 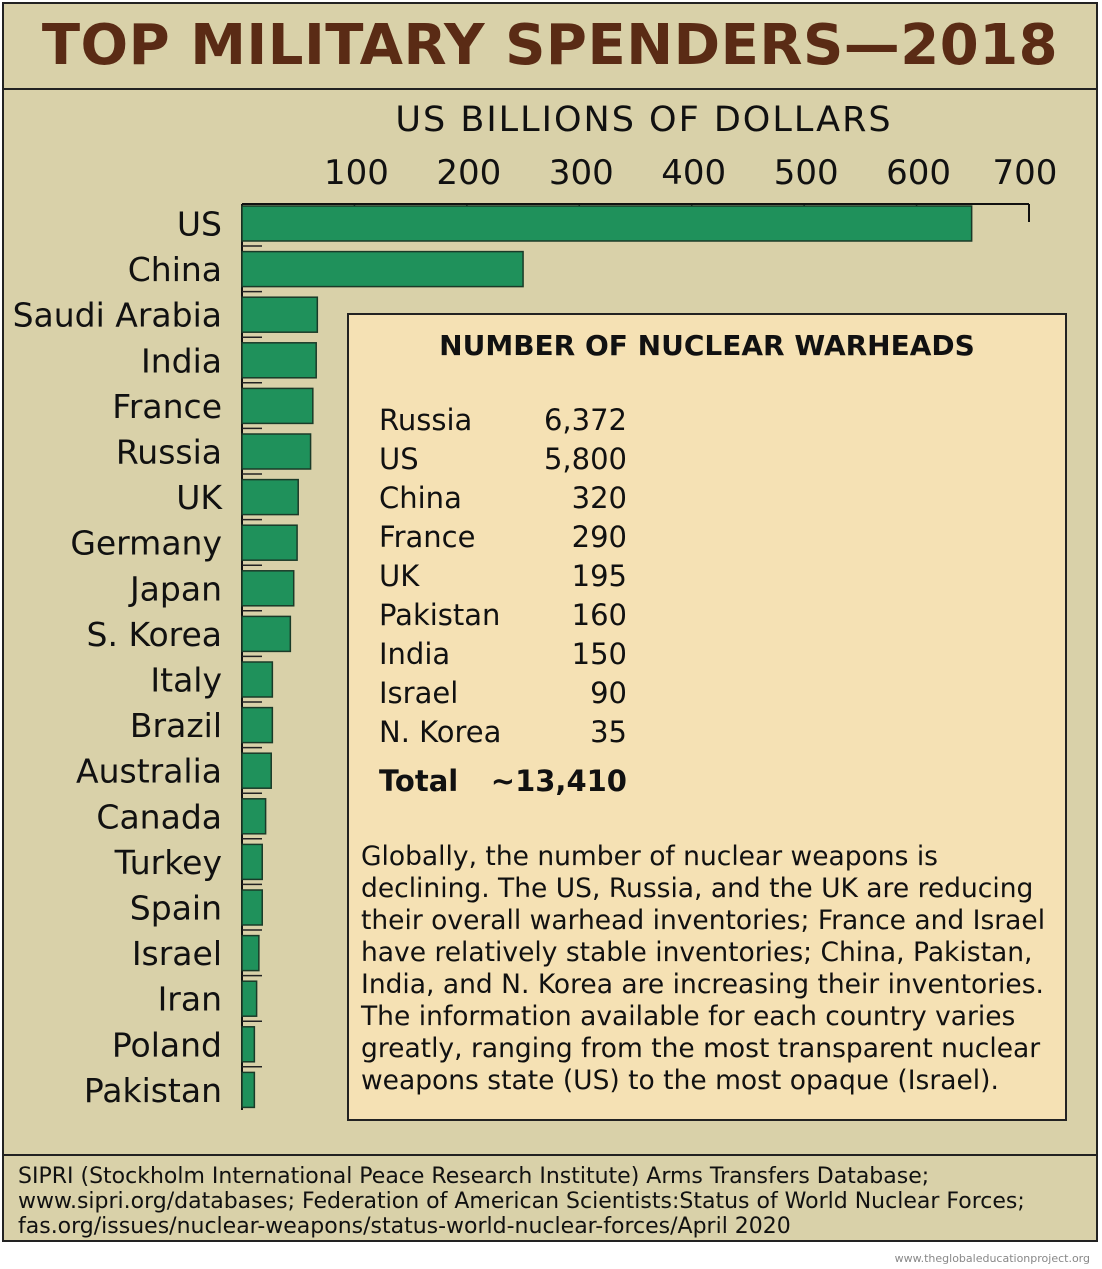 I want to click on warhead-country: UK, so click(x=399, y=576).